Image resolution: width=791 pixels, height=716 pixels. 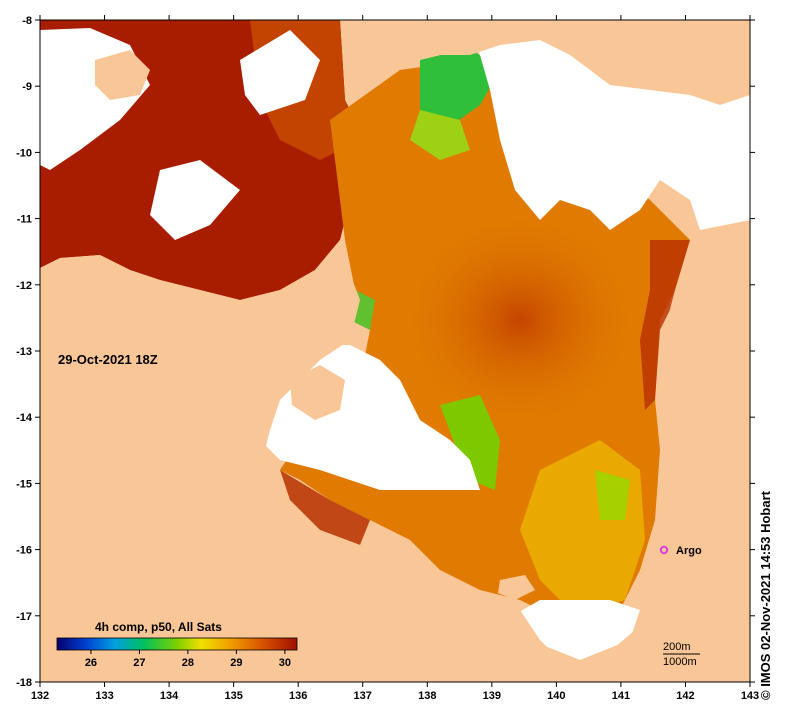 What do you see at coordinates (139, 663) in the screenshot?
I see `colorbar-tick-label: 27` at bounding box center [139, 663].